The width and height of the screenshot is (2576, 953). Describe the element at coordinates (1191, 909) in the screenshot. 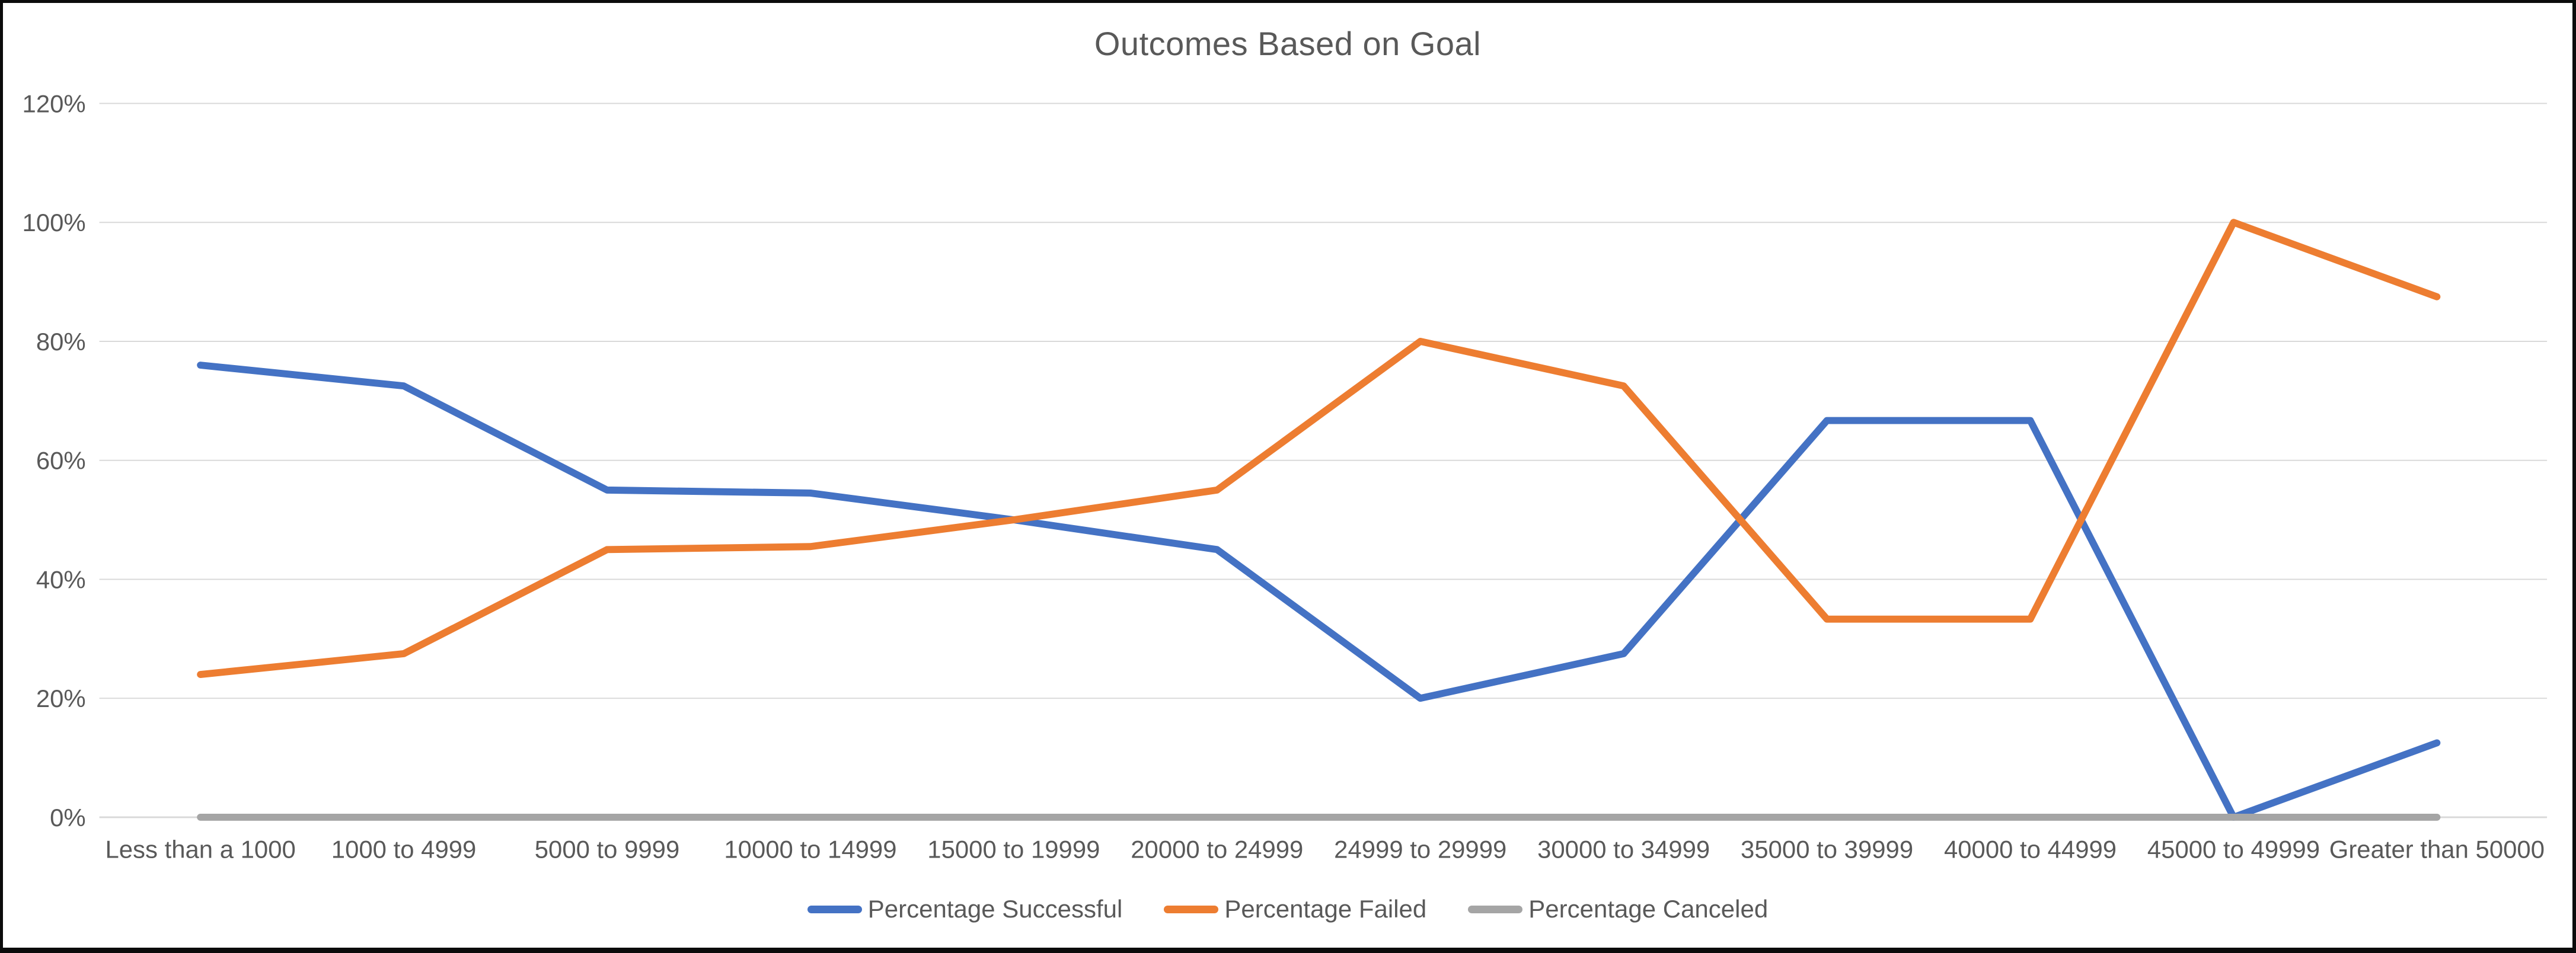

I see `failed-series-swatch-icon` at that location.